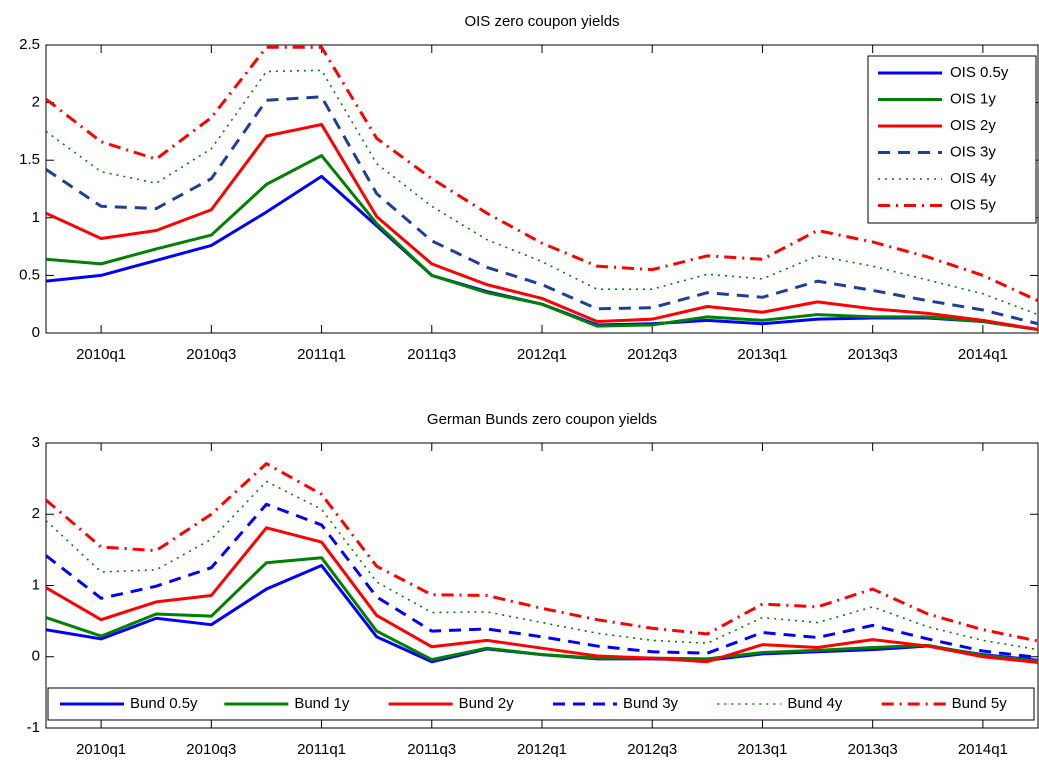 This screenshot has height=760, width=1039. What do you see at coordinates (322, 703) in the screenshot?
I see `legend-label: Bund 1y` at bounding box center [322, 703].